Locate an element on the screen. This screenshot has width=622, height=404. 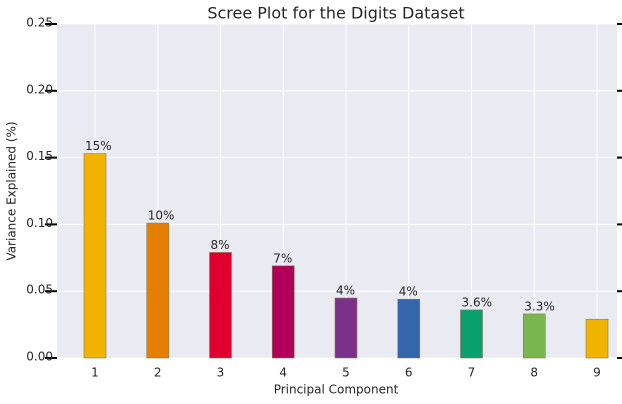
y-tick-label: 0.20 is located at coordinates (39, 89).